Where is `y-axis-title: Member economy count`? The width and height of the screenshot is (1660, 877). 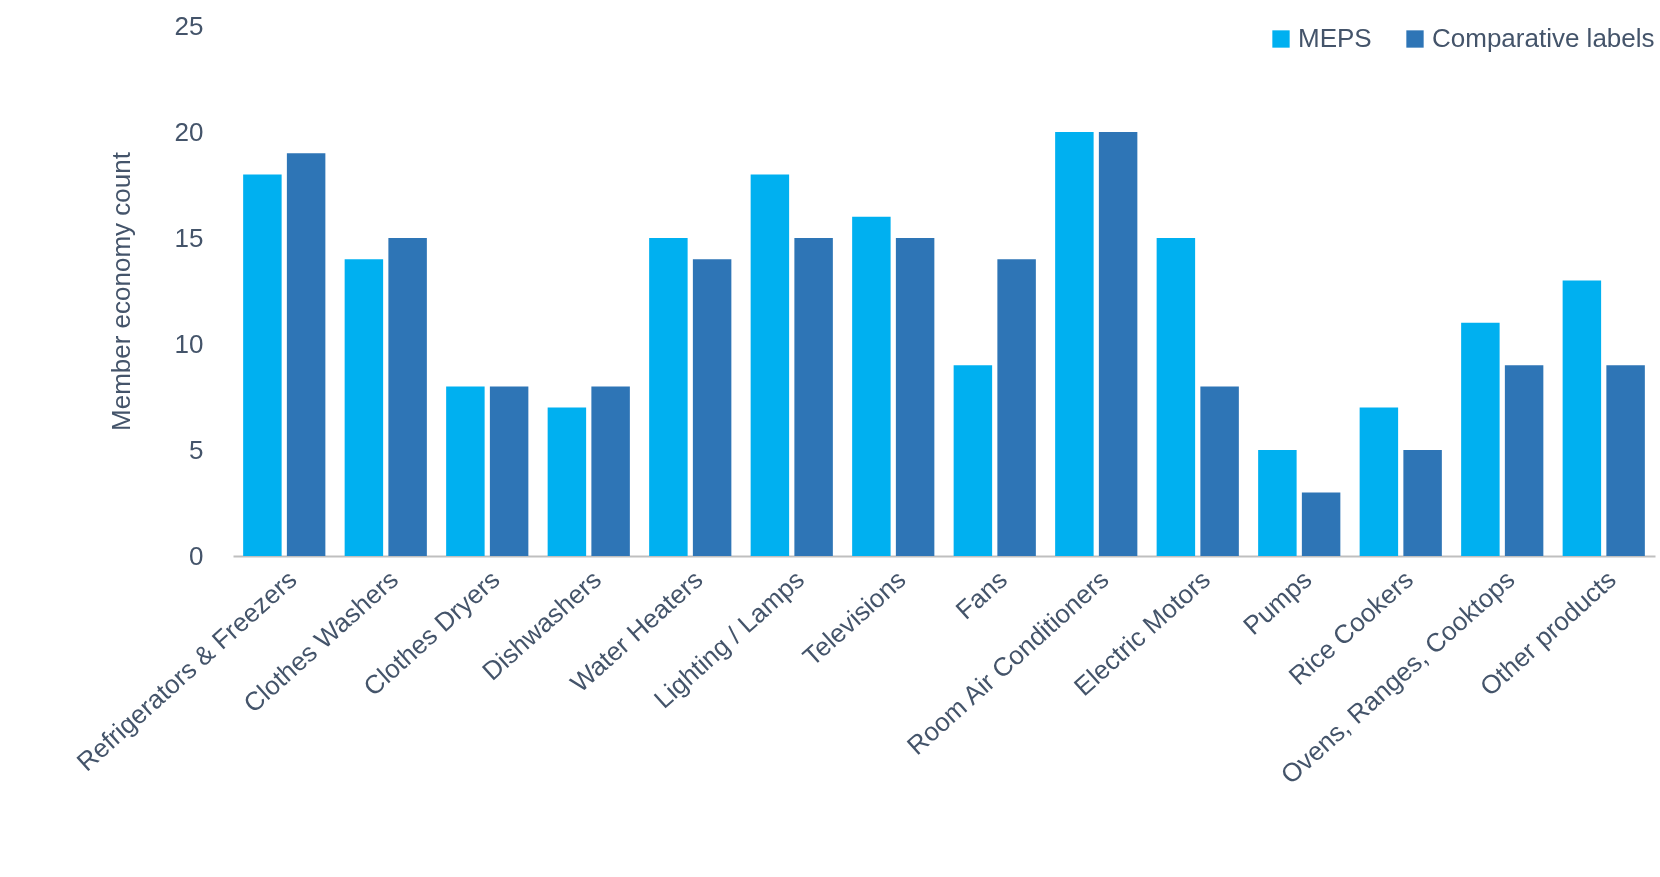
y-axis-title: Member economy count is located at coordinates (120, 291).